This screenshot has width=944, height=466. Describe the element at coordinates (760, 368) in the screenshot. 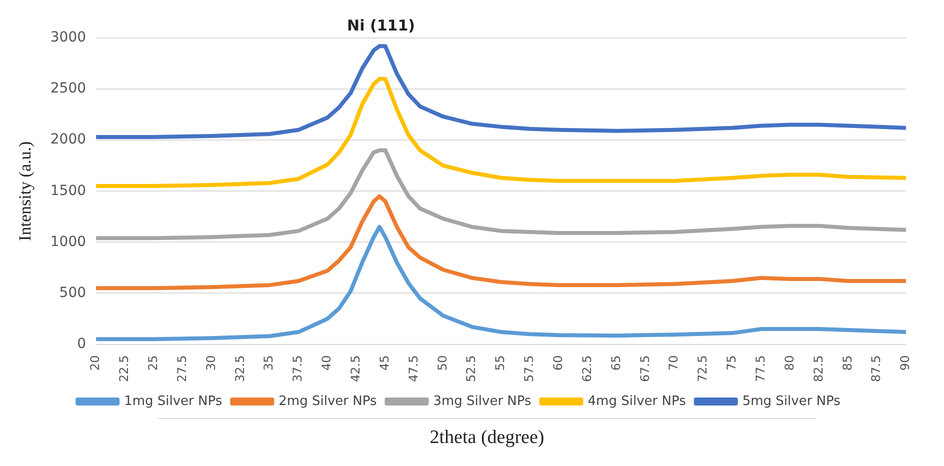

I see `x-tick-label: 77.5` at that location.